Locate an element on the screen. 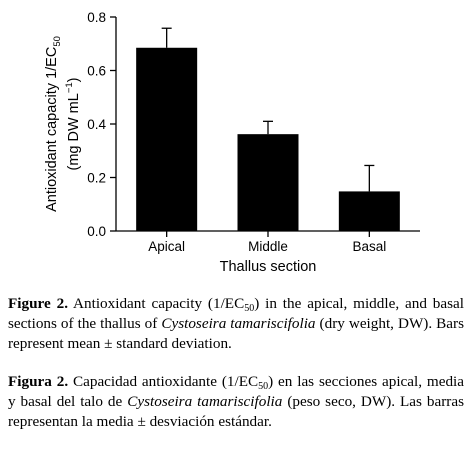 The image size is (471, 463). y-tick-label: 0.8 is located at coordinates (96, 17).